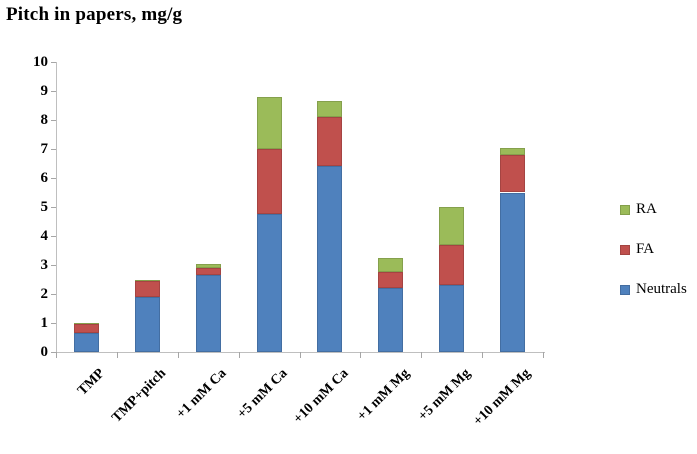  What do you see at coordinates (44, 120) in the screenshot?
I see `y-tick-label: 8` at bounding box center [44, 120].